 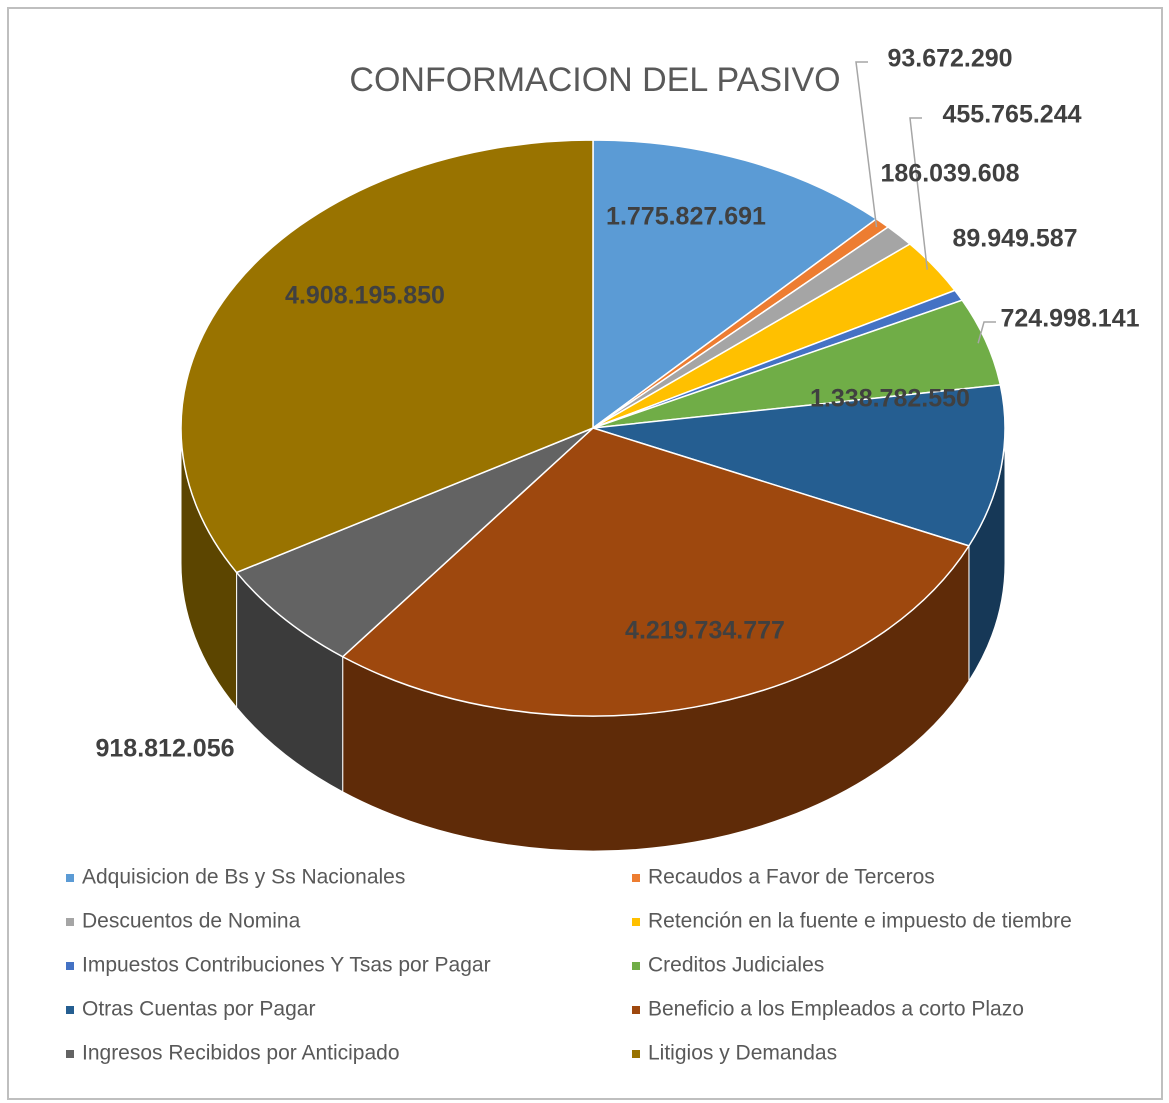 I want to click on legend-label: Otras Cuentas por Pagar, so click(x=198, y=1009).